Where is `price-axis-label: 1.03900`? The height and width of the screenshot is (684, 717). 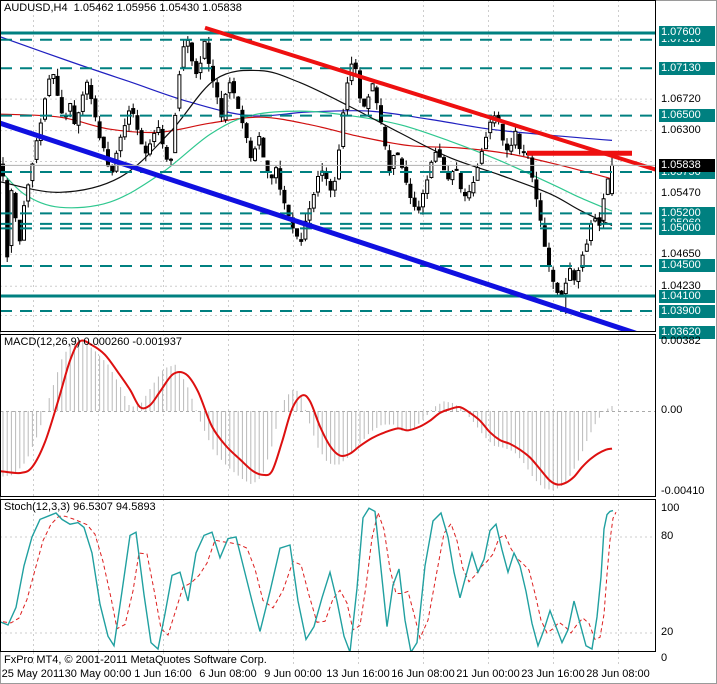 price-axis-label: 1.03900 is located at coordinates (687, 311).